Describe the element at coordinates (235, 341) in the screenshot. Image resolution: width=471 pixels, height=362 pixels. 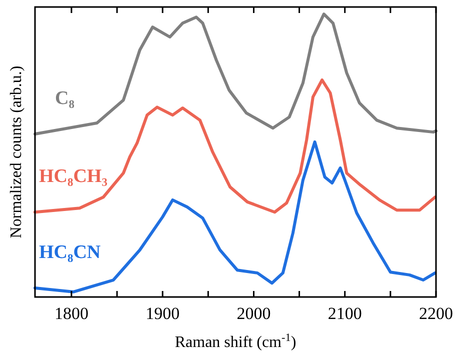
I see `x-axis-title: Raman shift (cm$^{-1}$)` at that location.